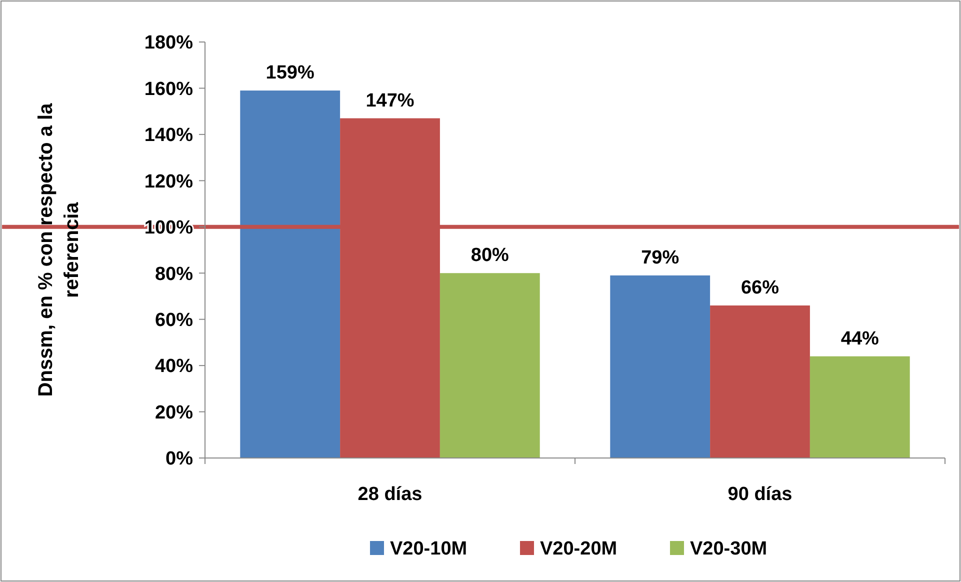 The image size is (961, 582). I want to click on y-tick-label: 120%, so click(169, 181).